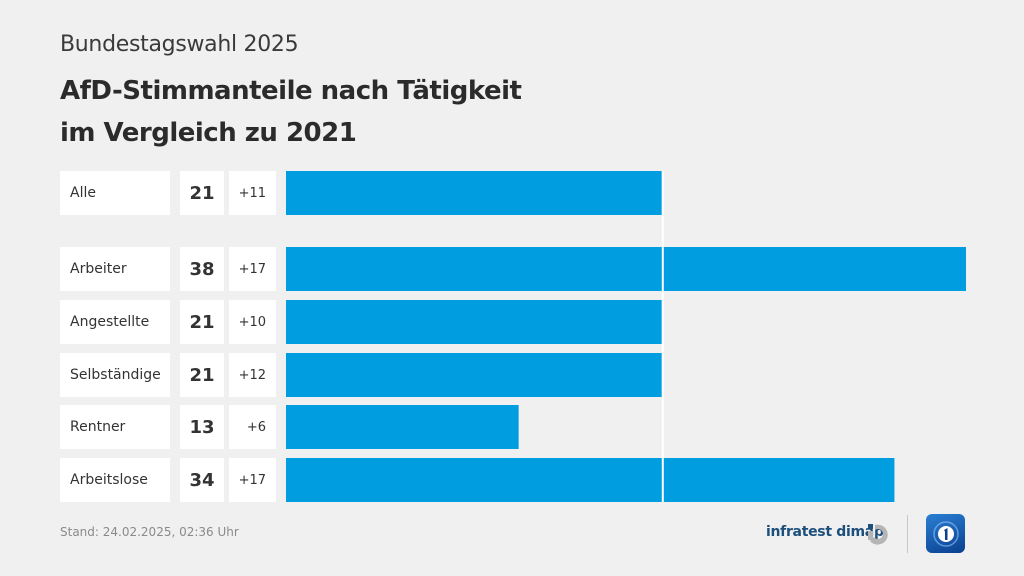 The width and height of the screenshot is (1024, 576). I want to click on change-label: +12, so click(252, 375).